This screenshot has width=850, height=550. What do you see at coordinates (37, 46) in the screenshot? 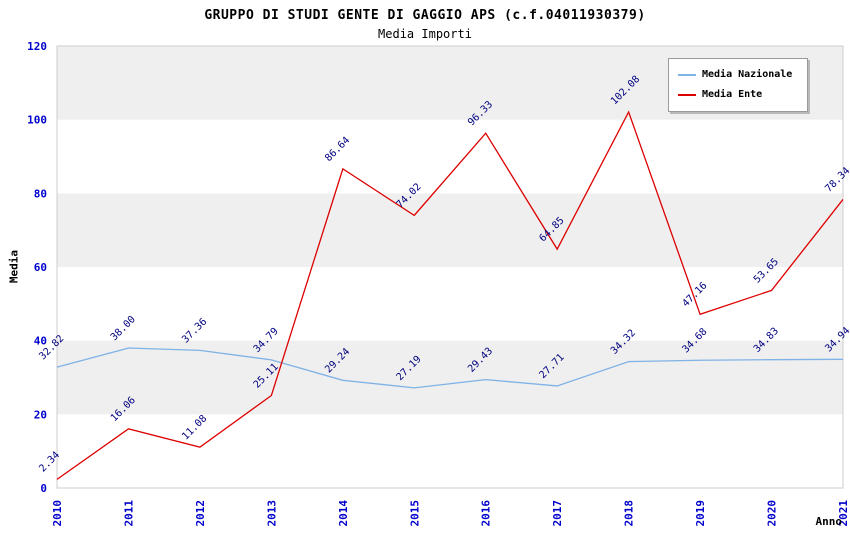
I see `svg-text: 120` at bounding box center [37, 46].